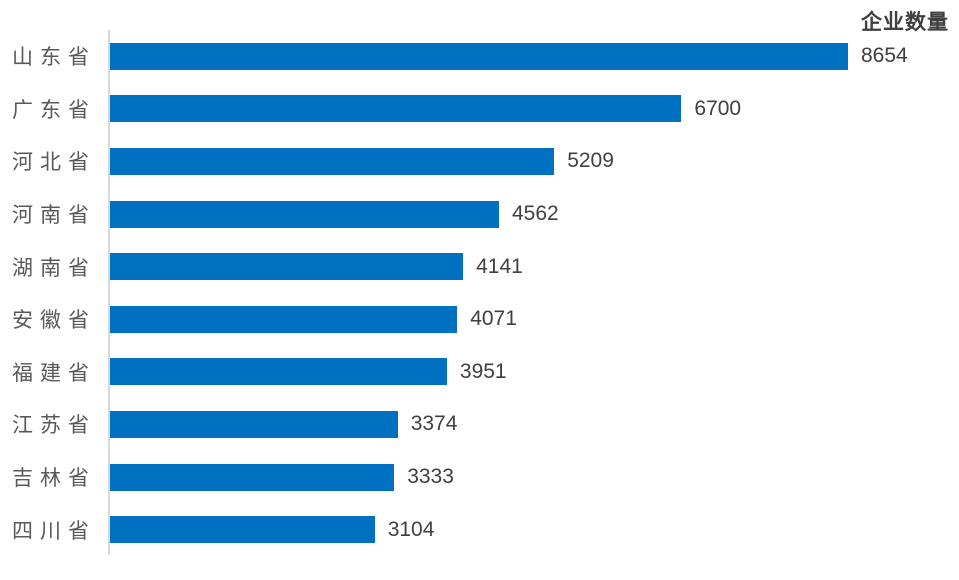 This screenshot has width=959, height=580. Describe the element at coordinates (535, 214) in the screenshot. I see `value-label: 4562` at that location.